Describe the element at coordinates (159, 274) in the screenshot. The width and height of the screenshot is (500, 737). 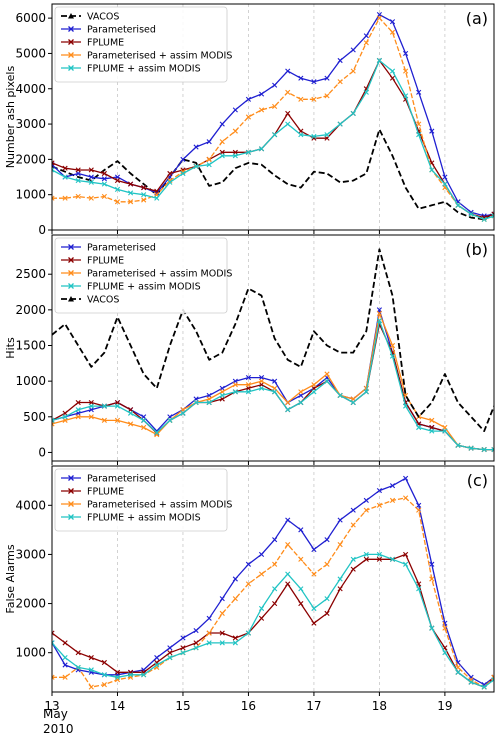
I see `legend-entry: Parameterised + assim MODIS` at that location.